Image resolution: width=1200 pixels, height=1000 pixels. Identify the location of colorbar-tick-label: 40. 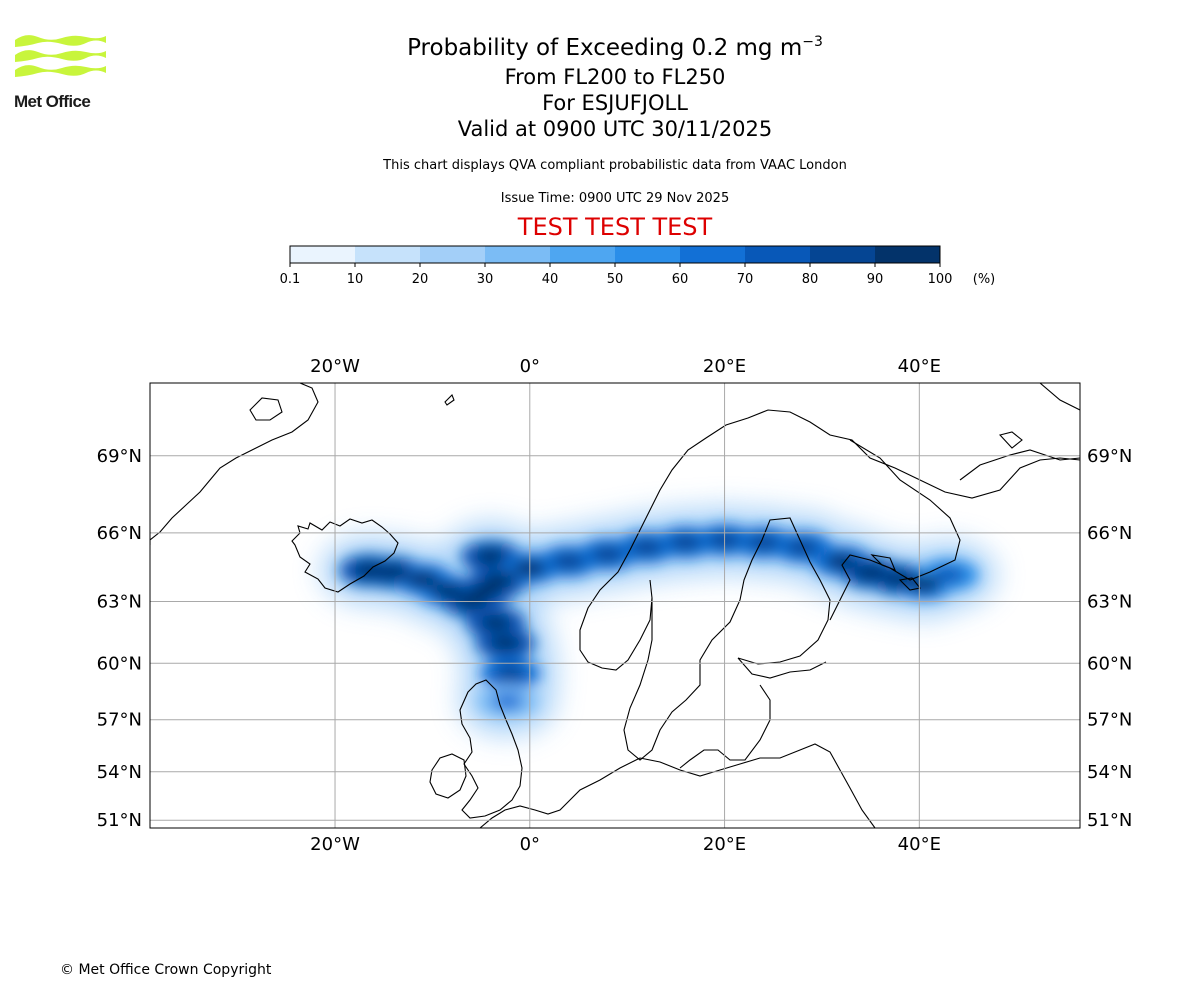
(550, 279).